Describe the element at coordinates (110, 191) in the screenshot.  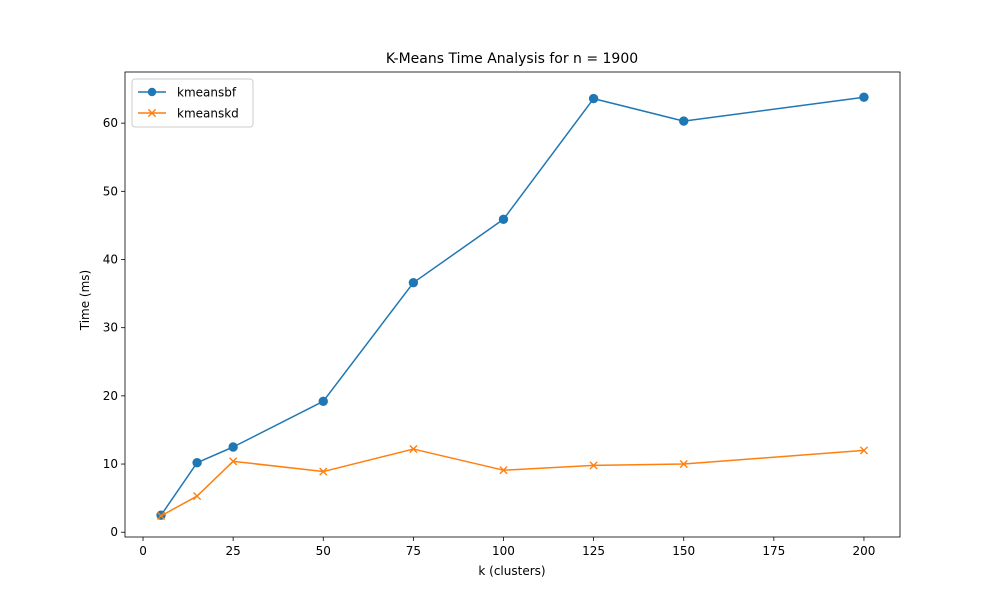
I see `y-tick-label: 50` at that location.